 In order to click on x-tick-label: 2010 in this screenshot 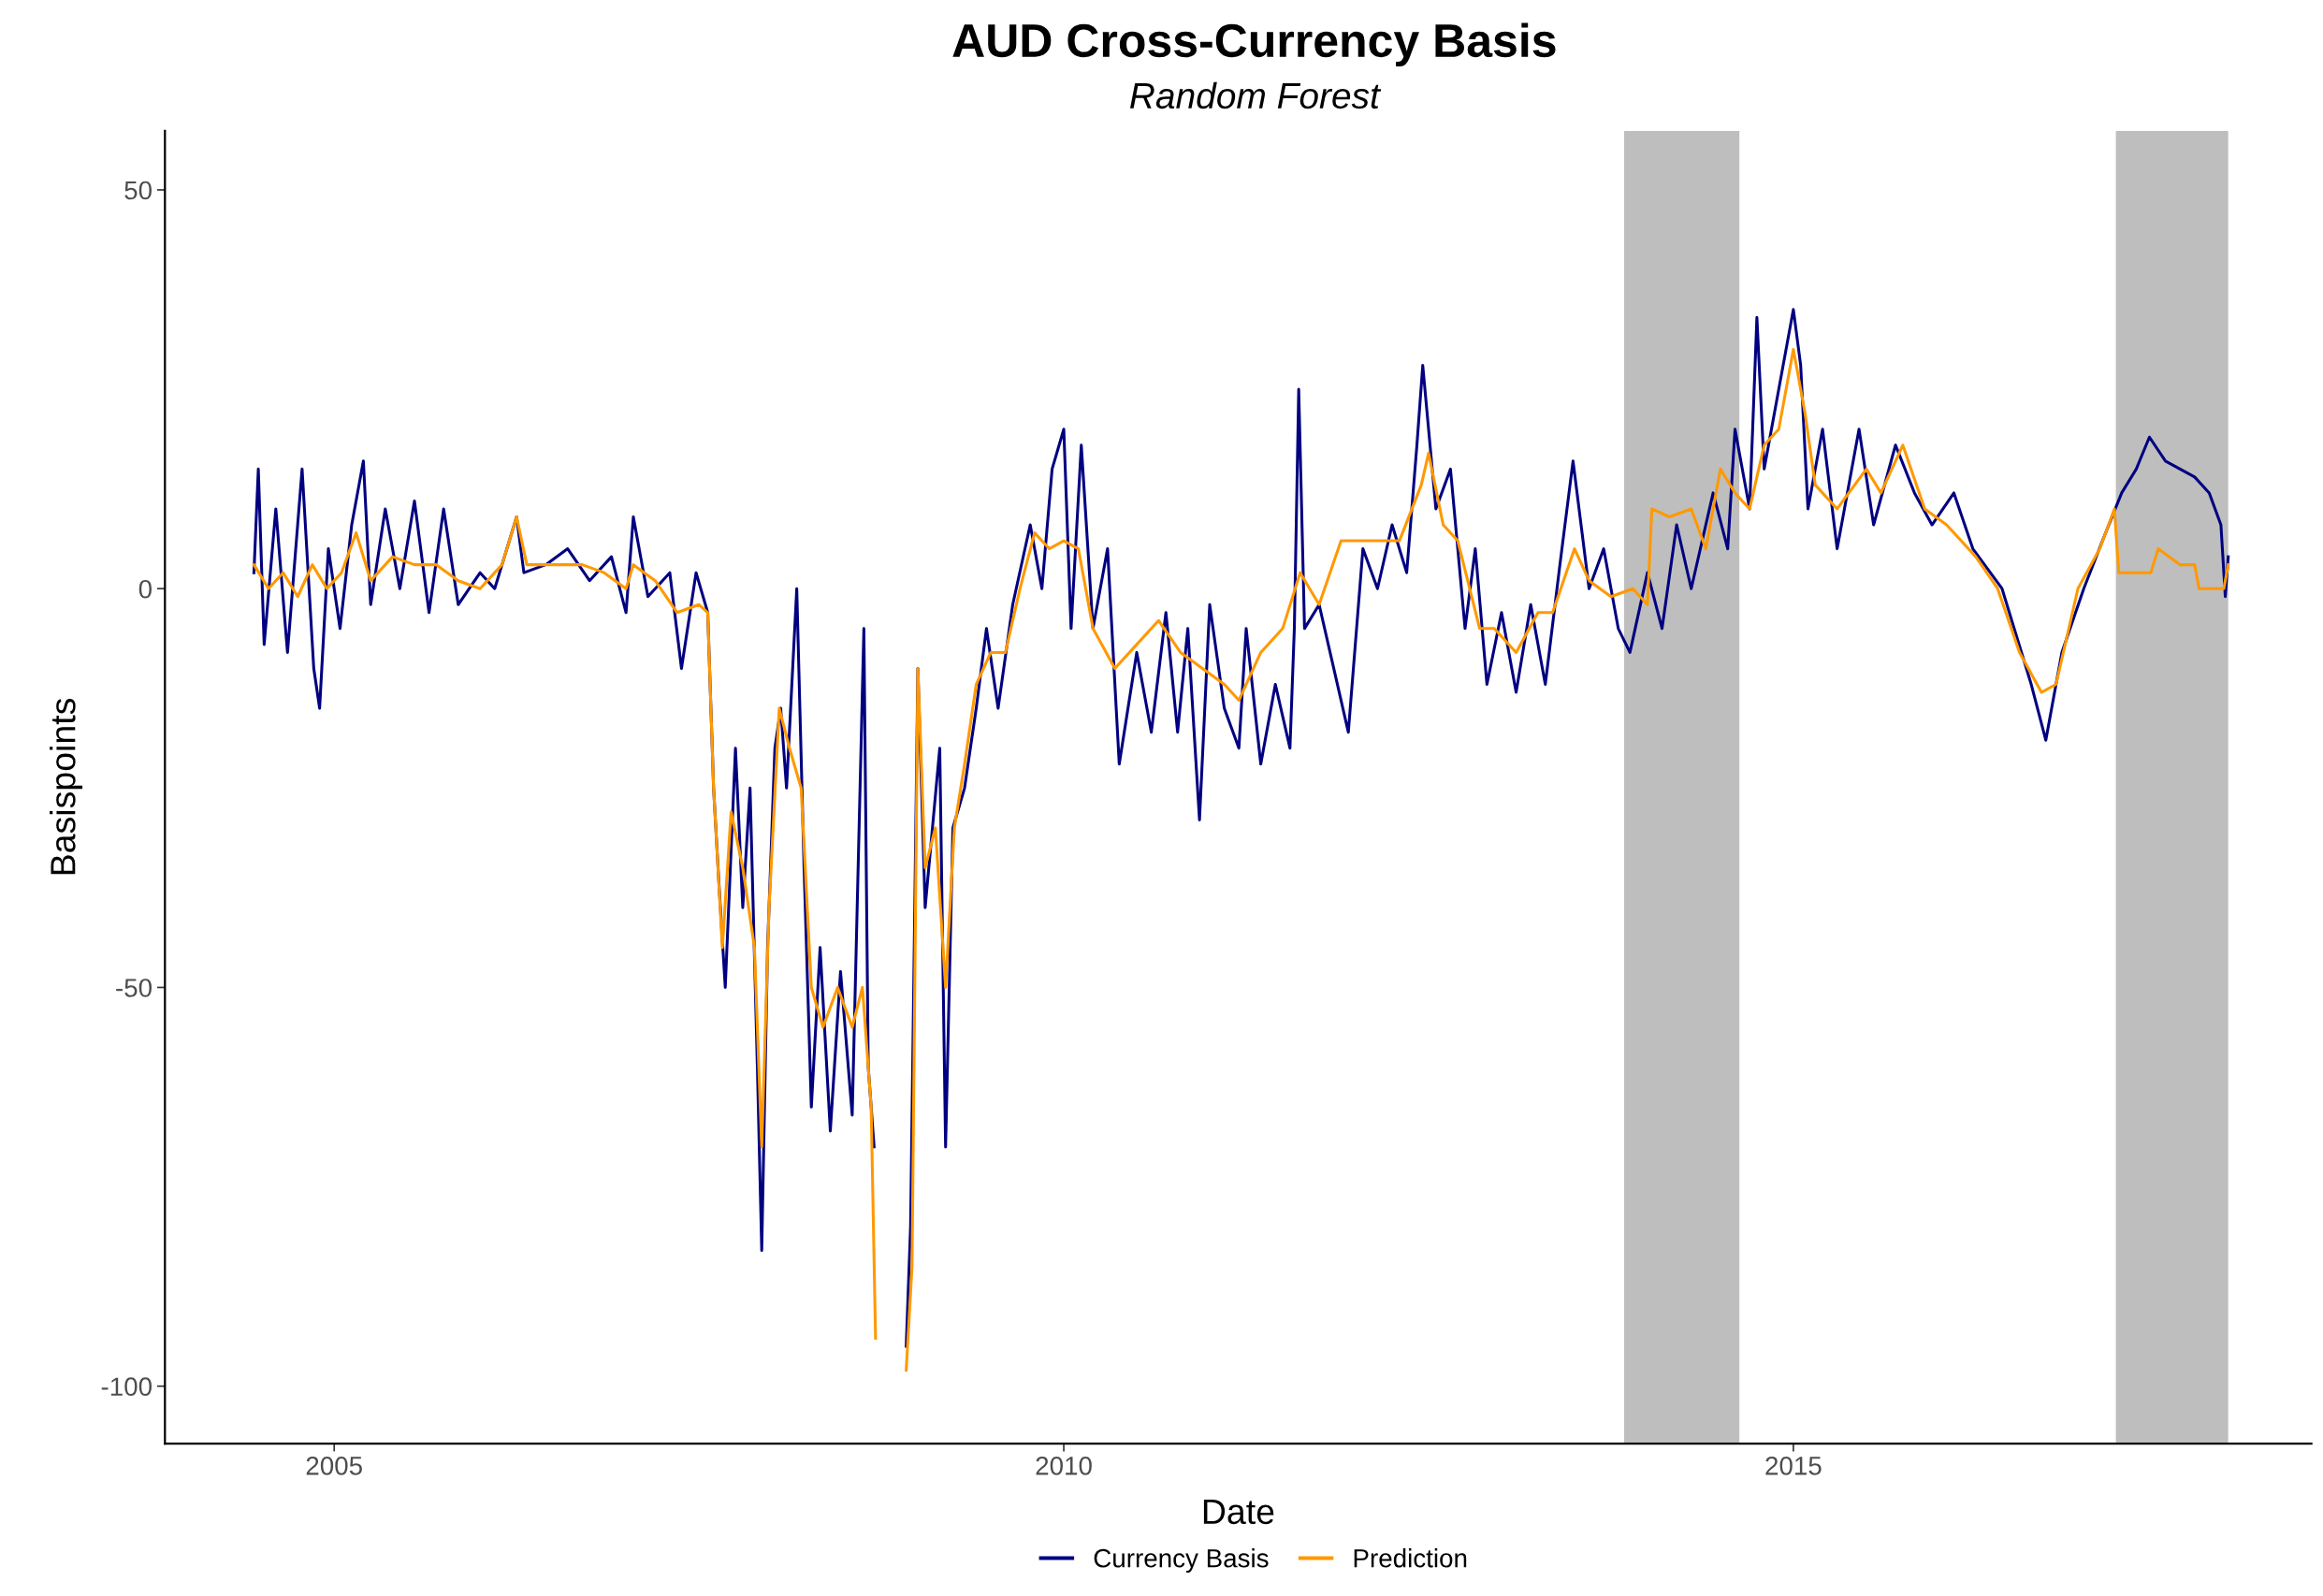, I will do `click(1064, 1466)`.